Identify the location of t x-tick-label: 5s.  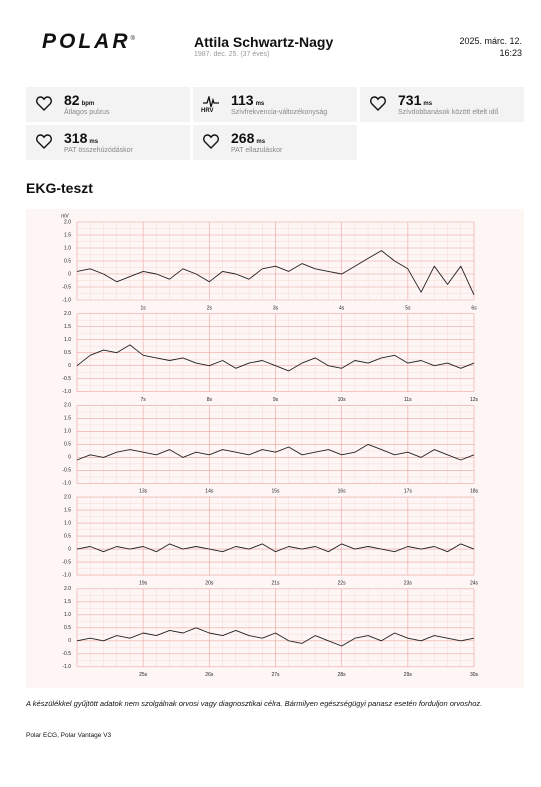
(408, 308).